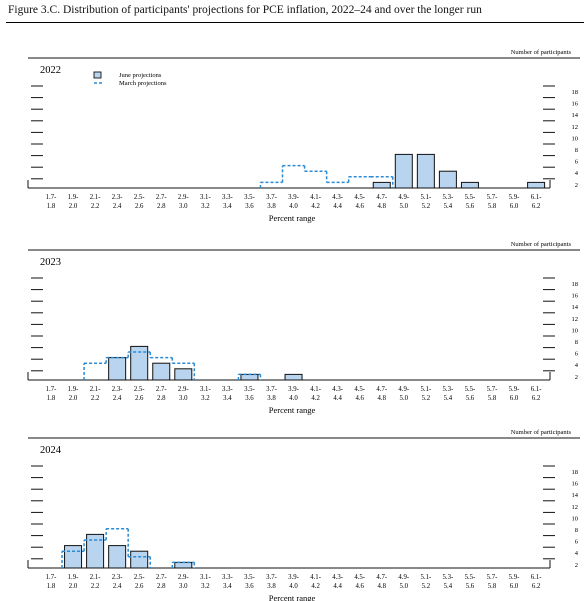 The width and height of the screenshot is (588, 601). Describe the element at coordinates (139, 577) in the screenshot. I see `x-tick-label-top: 2.5-` at that location.